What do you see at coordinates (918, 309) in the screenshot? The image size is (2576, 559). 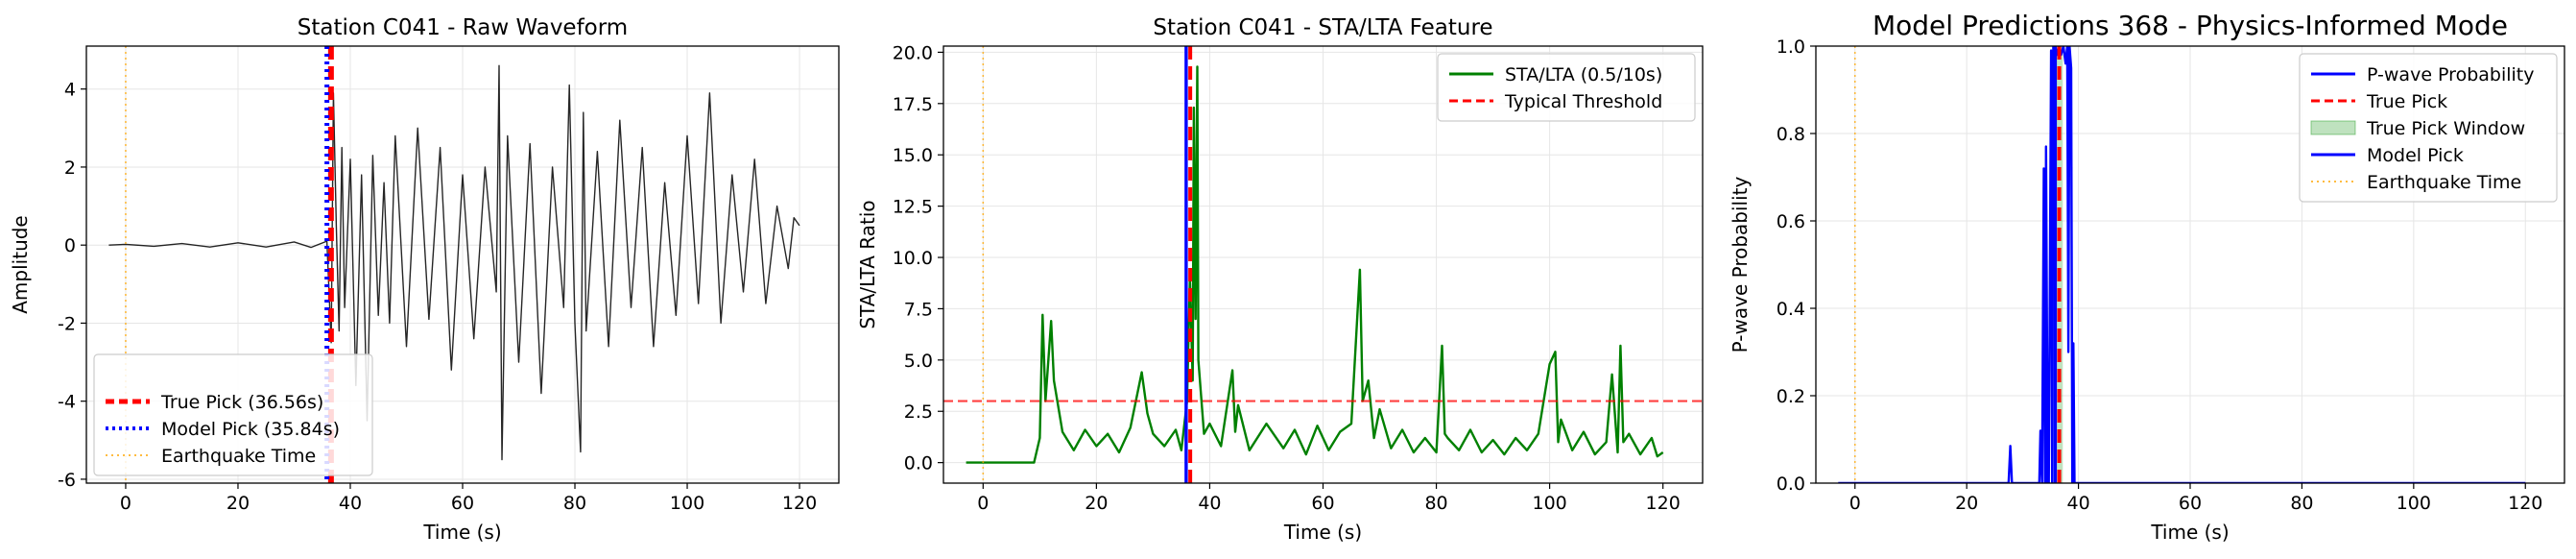 I see `chart2-y-tick-label: 7.5` at bounding box center [918, 309].